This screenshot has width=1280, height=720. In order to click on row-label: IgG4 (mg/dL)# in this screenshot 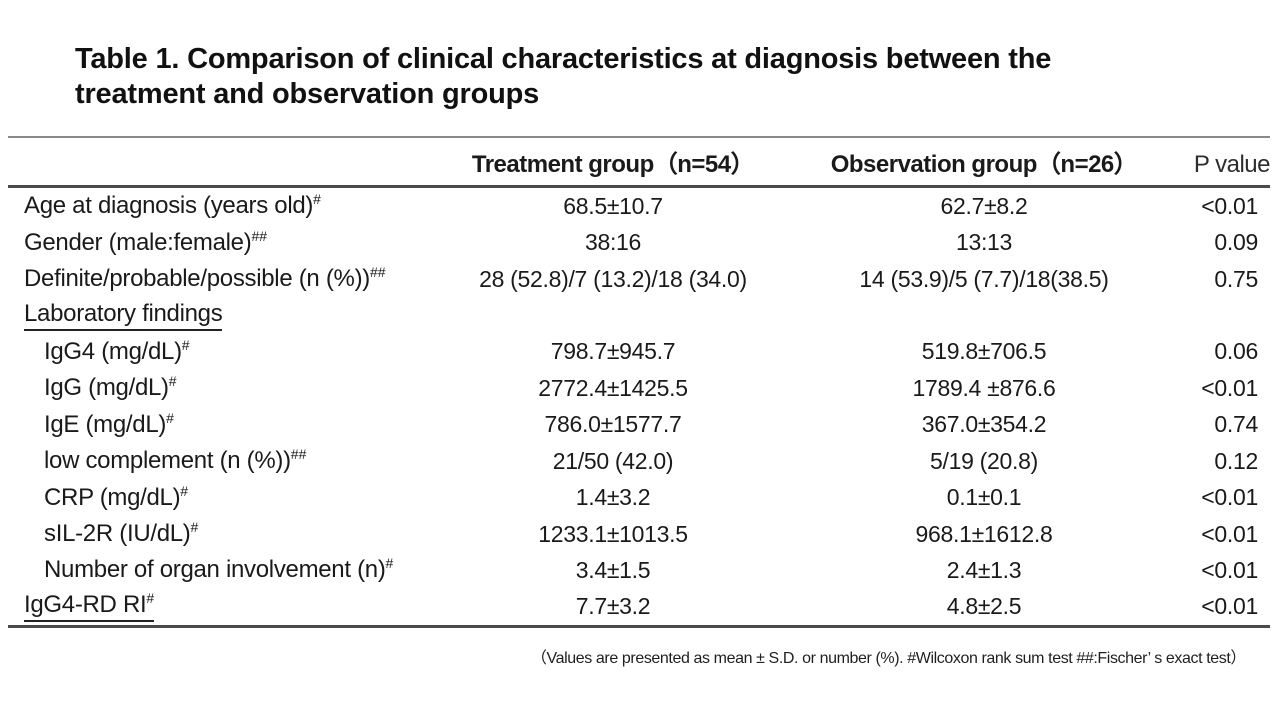, I will do `click(223, 352)`.